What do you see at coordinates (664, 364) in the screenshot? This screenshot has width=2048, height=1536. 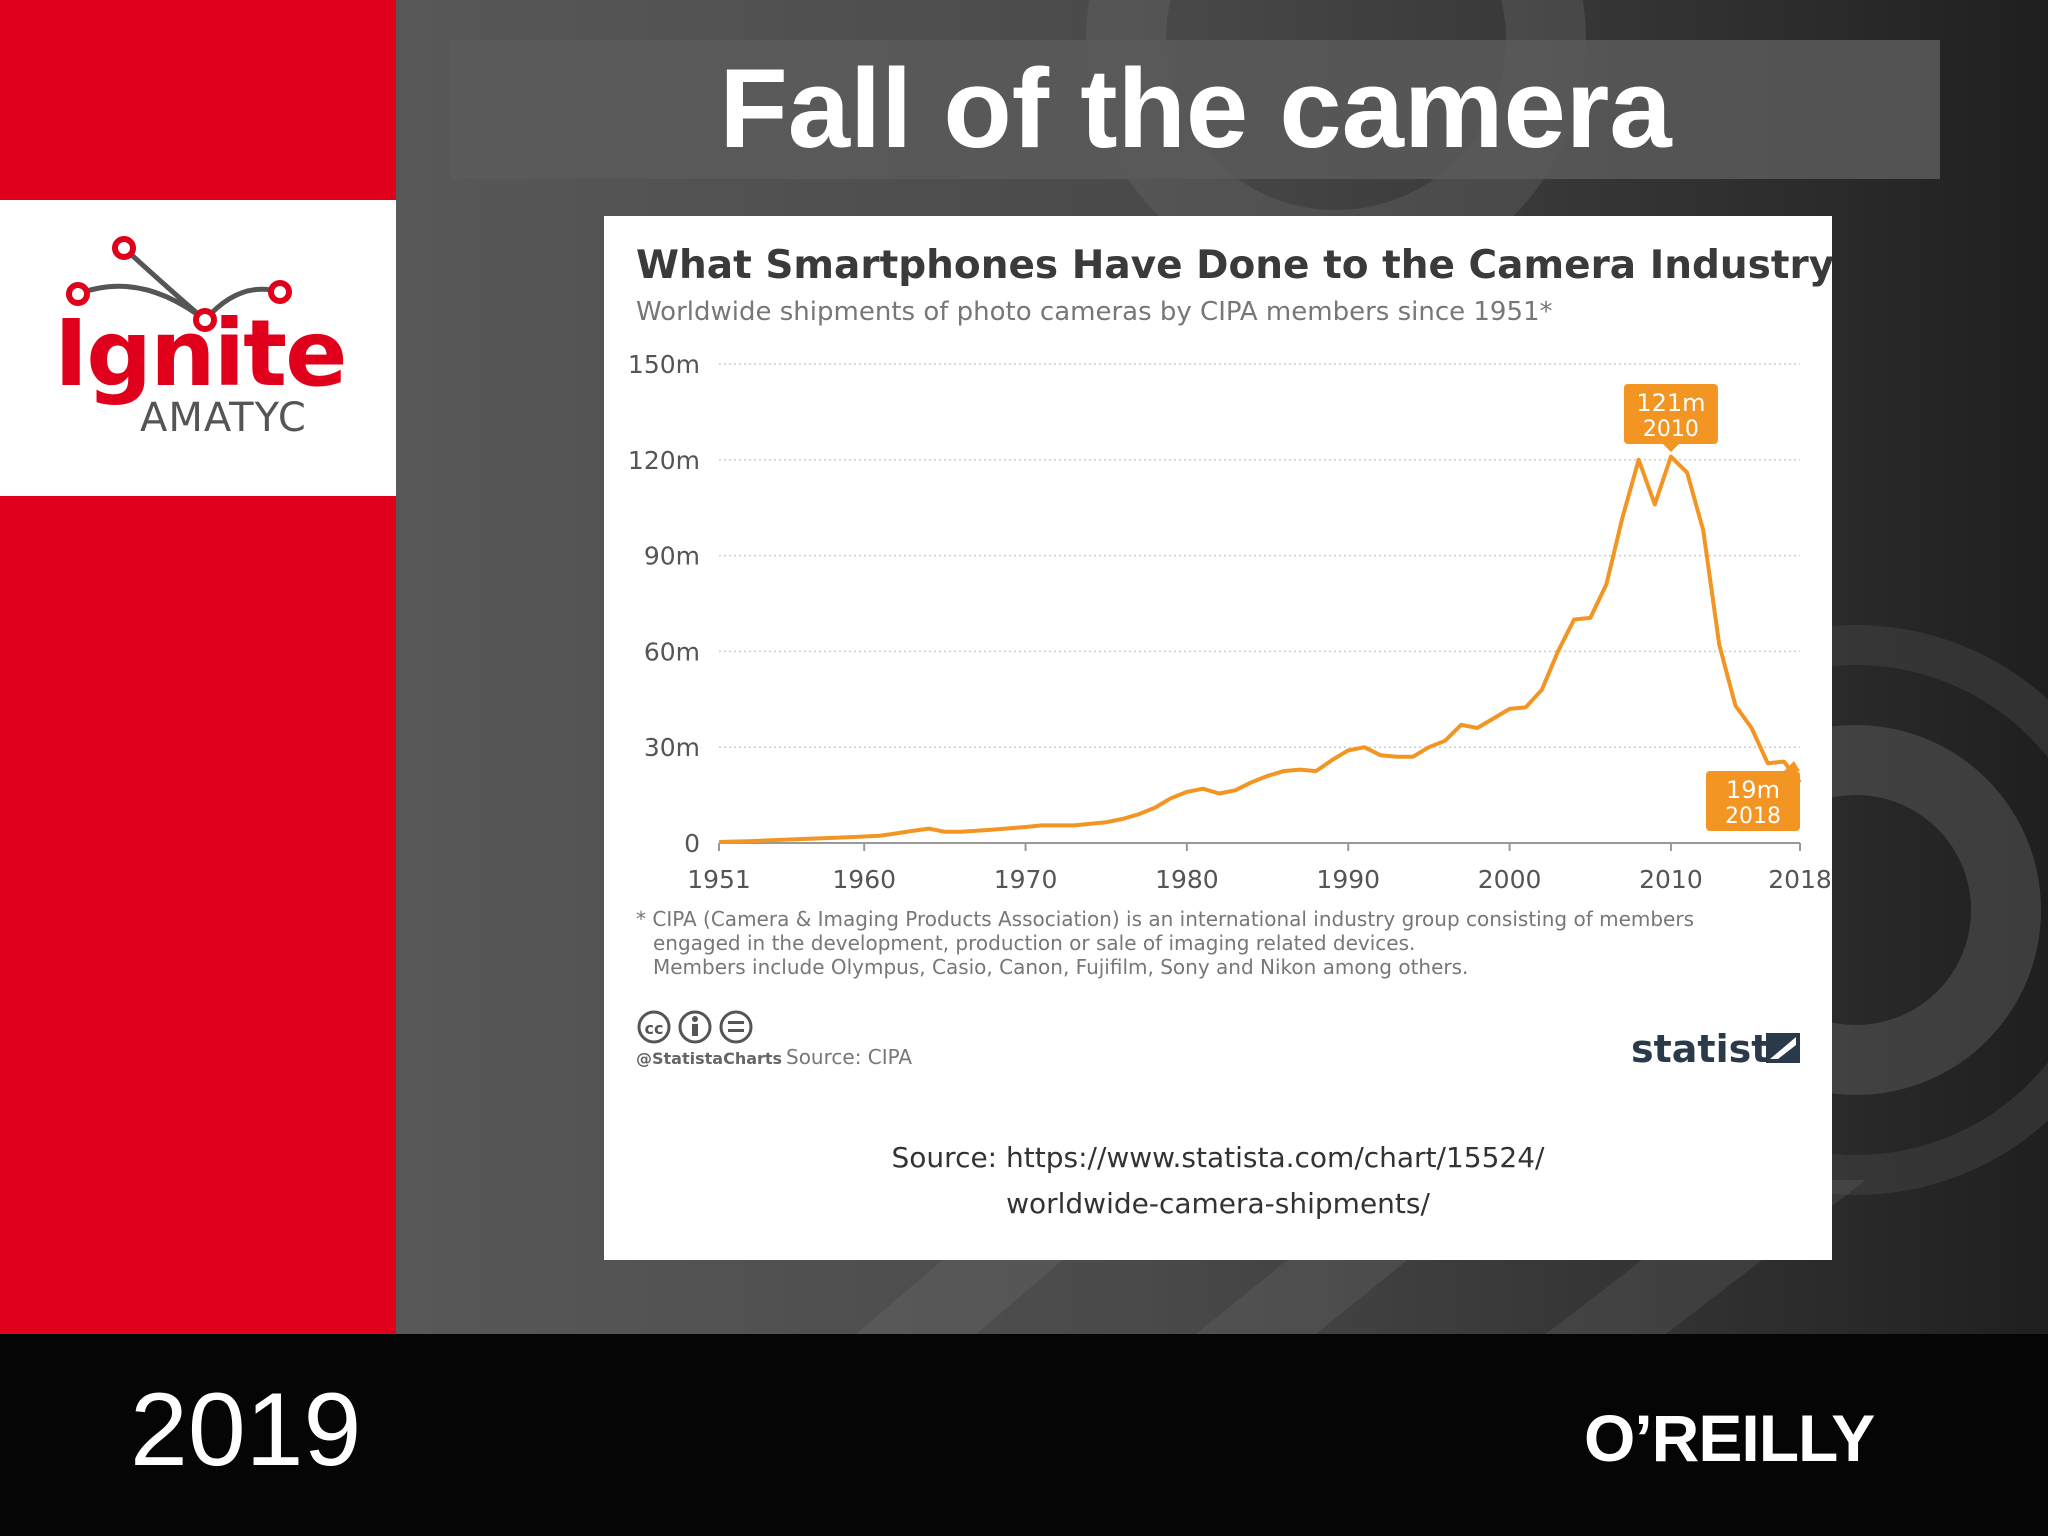 I see `y-tick-label: 150m` at bounding box center [664, 364].